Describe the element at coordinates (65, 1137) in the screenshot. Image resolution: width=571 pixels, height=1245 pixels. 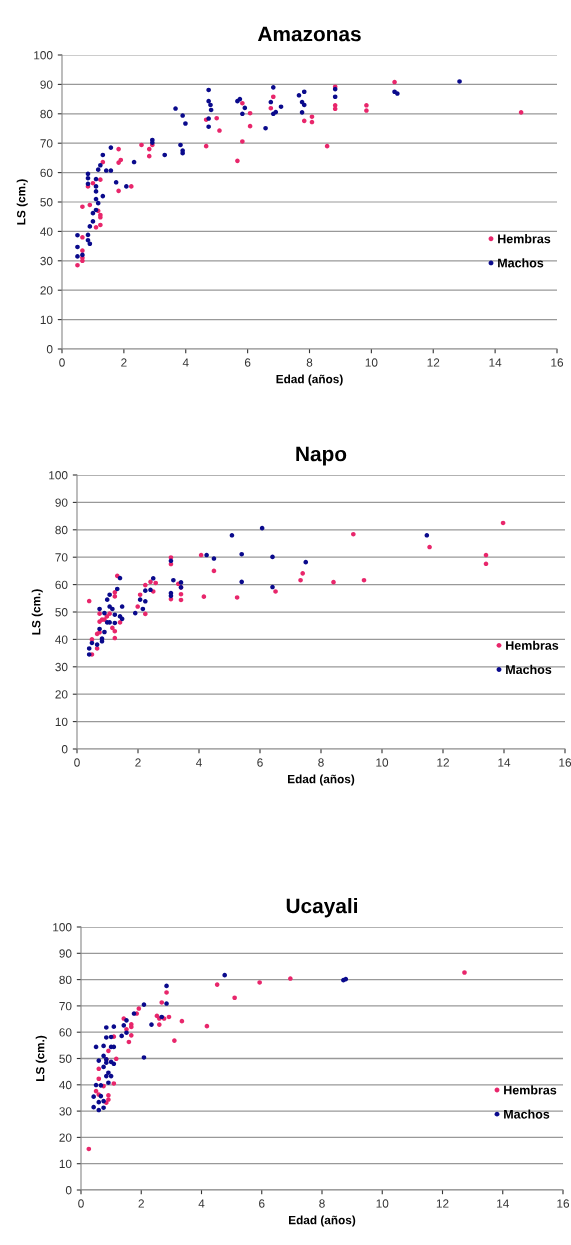
I see `y-tick-label: 20` at that location.